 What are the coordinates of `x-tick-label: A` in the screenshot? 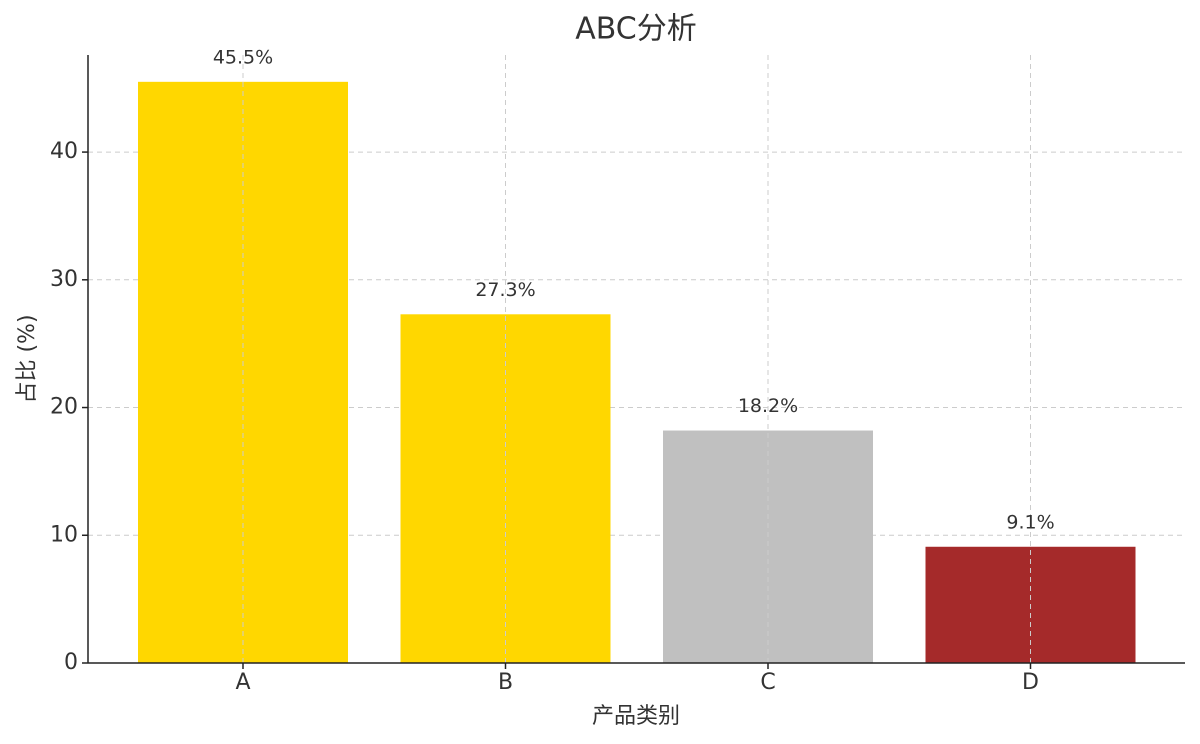 It's located at (242, 682).